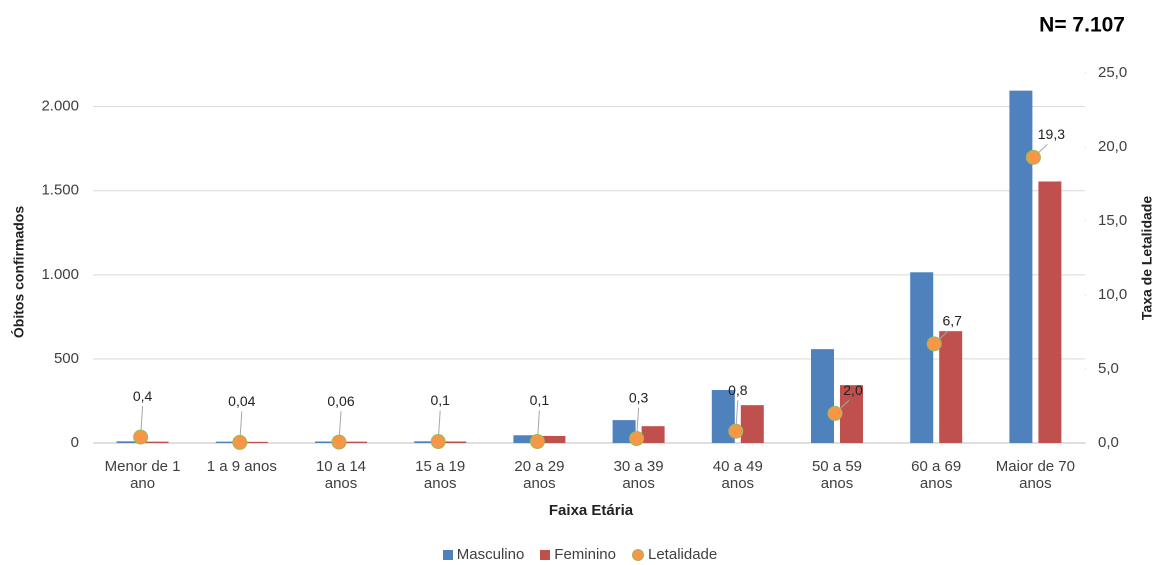  What do you see at coordinates (1112, 146) in the screenshot?
I see `y2-tick-label: 20,0` at bounding box center [1112, 146].